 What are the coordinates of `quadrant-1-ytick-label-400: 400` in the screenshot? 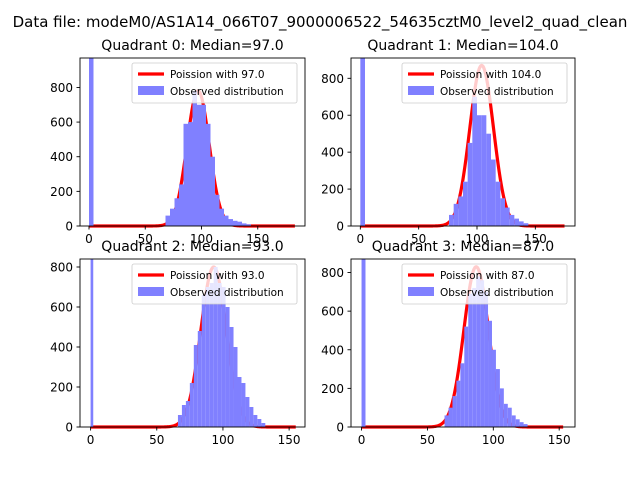 It's located at (332, 153).